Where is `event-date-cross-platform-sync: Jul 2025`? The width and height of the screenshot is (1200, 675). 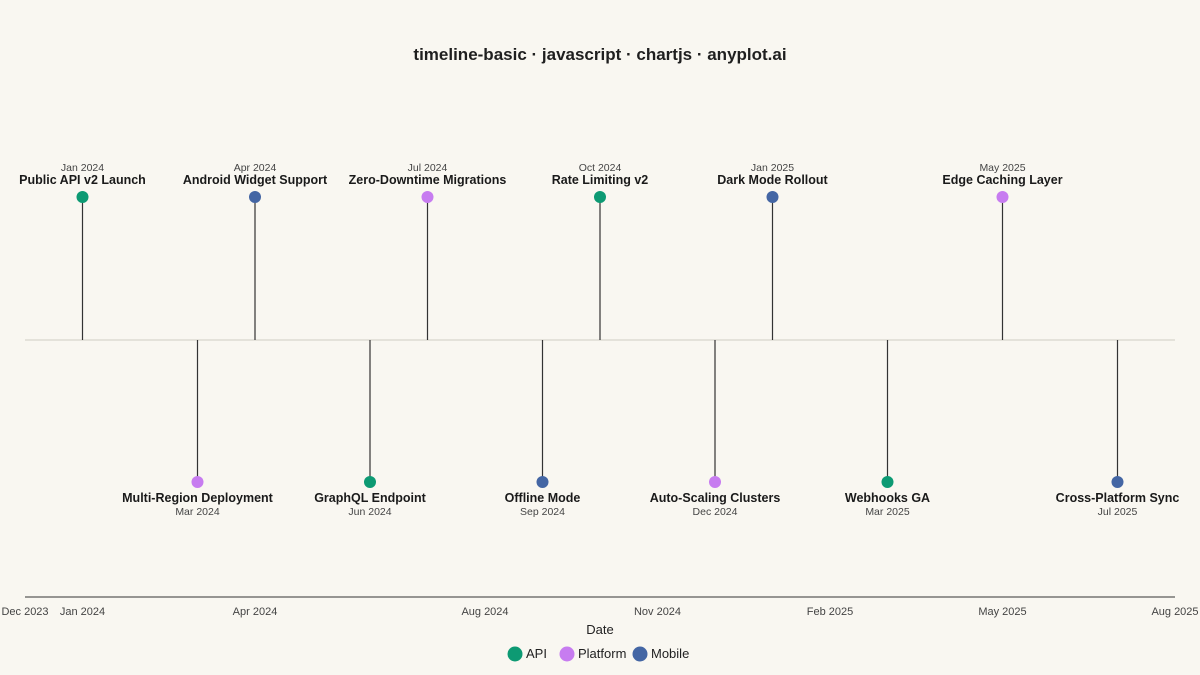
event-date-cross-platform-sync: Jul 2025 is located at coordinates (1118, 512).